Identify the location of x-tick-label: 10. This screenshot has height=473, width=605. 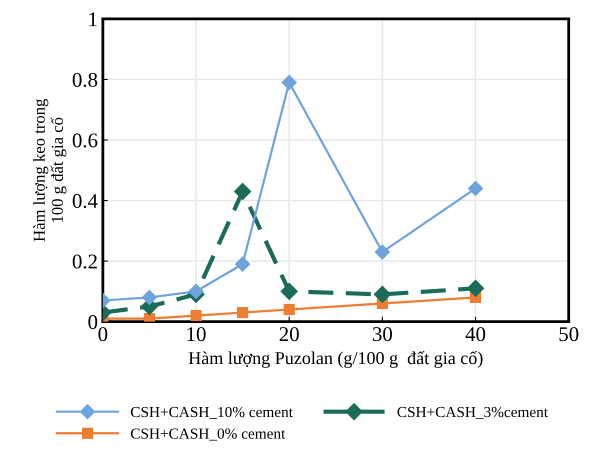
(196, 334).